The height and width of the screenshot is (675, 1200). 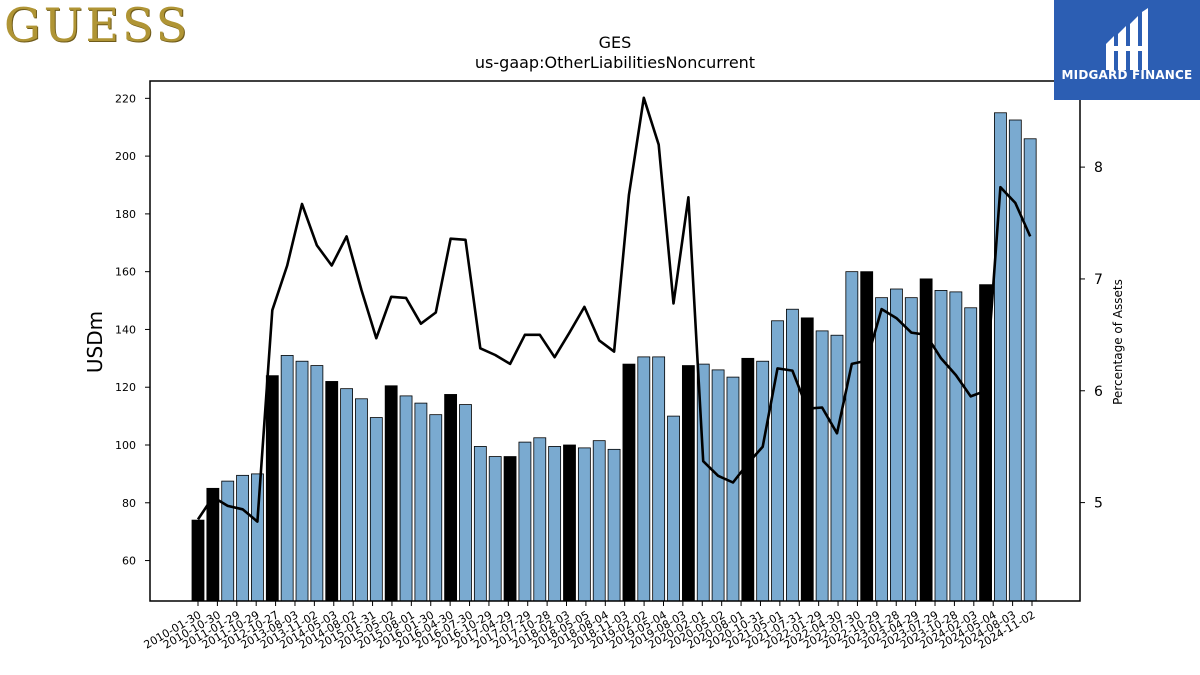 What do you see at coordinates (125, 387) in the screenshot?
I see `y-tick-label: 120` at bounding box center [125, 387].